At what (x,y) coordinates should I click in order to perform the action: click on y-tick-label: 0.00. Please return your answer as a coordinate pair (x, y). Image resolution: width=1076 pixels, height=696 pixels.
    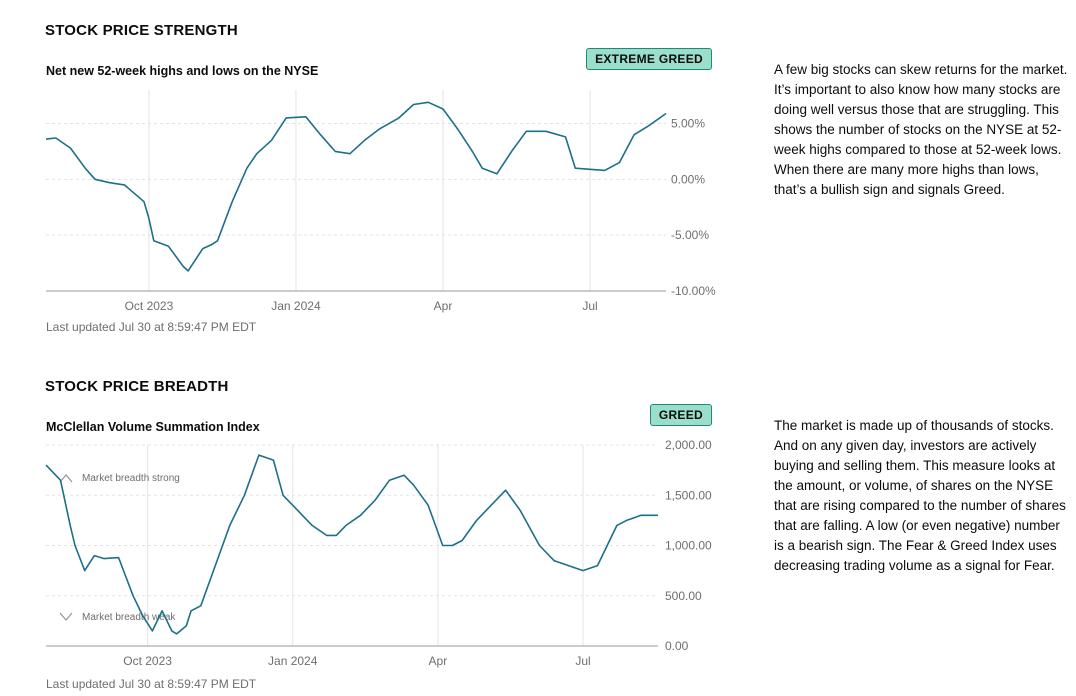
    Looking at the image, I should click on (677, 646).